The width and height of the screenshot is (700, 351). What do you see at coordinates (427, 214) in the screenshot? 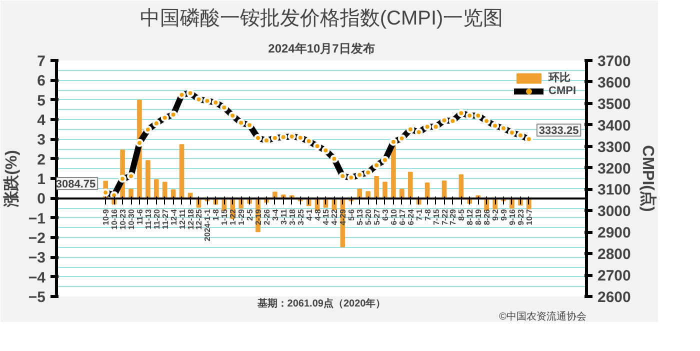
I see `x-tick-label: 7-8` at bounding box center [427, 214].